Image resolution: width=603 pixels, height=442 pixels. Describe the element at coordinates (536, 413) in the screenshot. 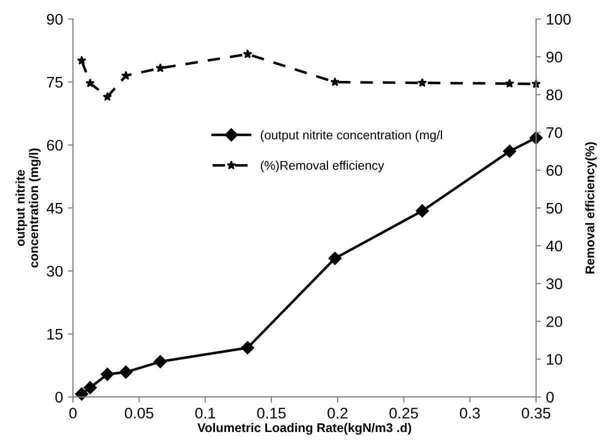

I see `x-tick-label: 0.35` at that location.